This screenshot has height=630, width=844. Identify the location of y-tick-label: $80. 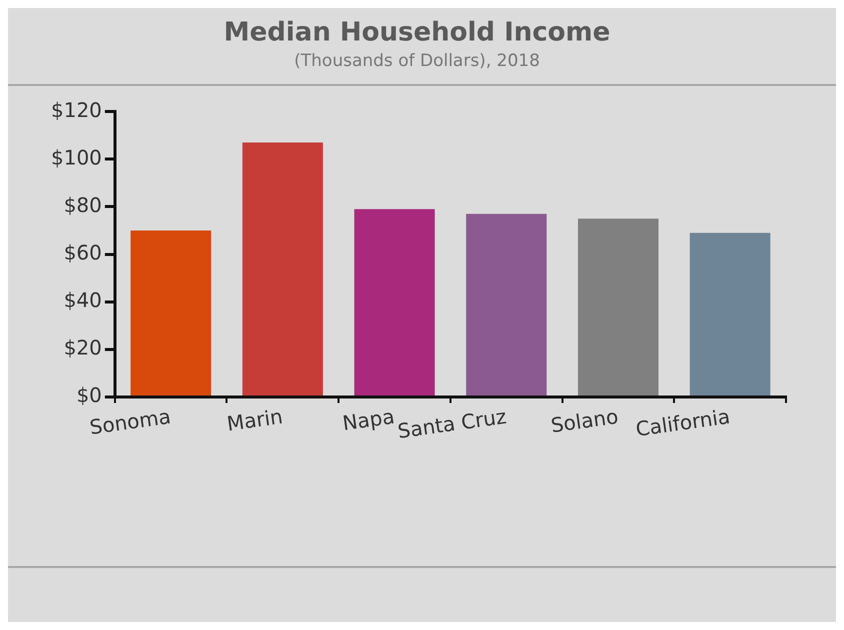
(83, 204).